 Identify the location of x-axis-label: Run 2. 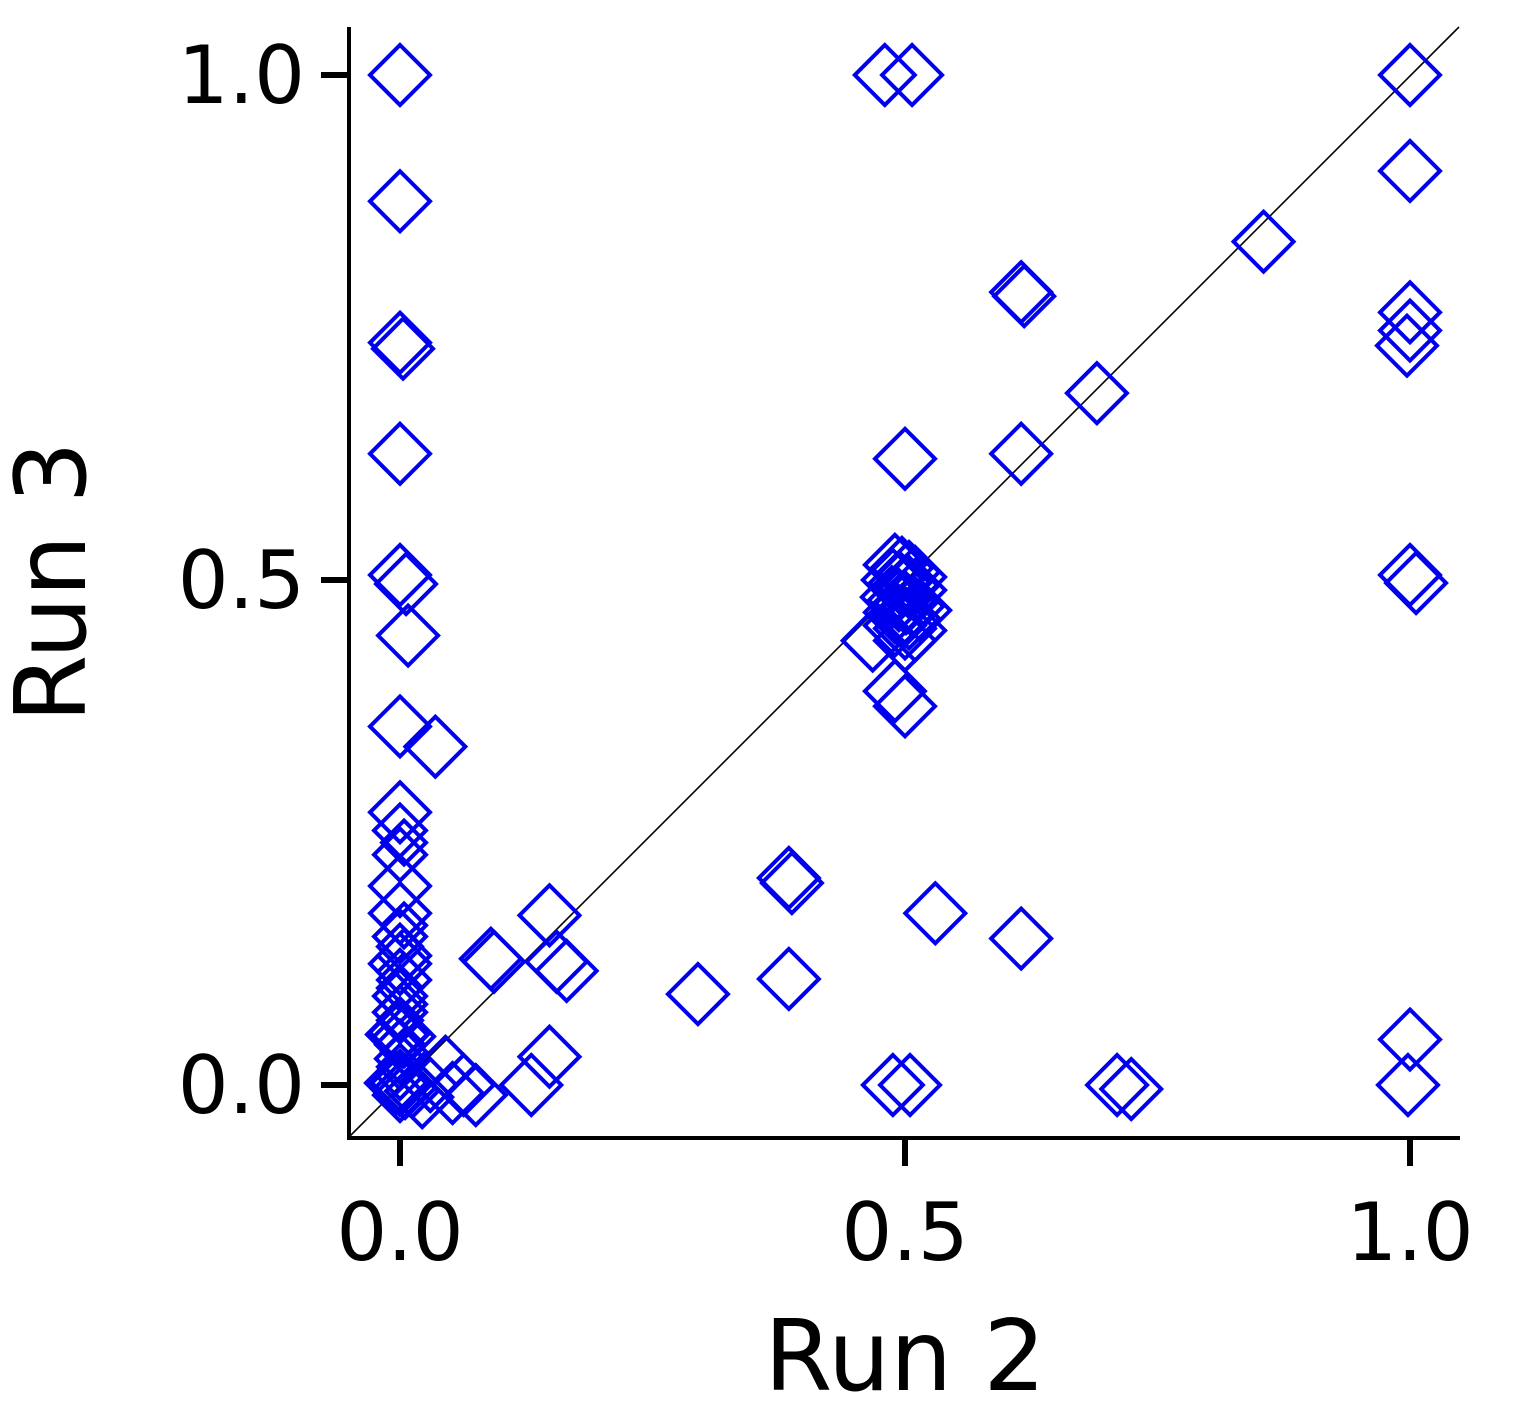
(904, 1357).